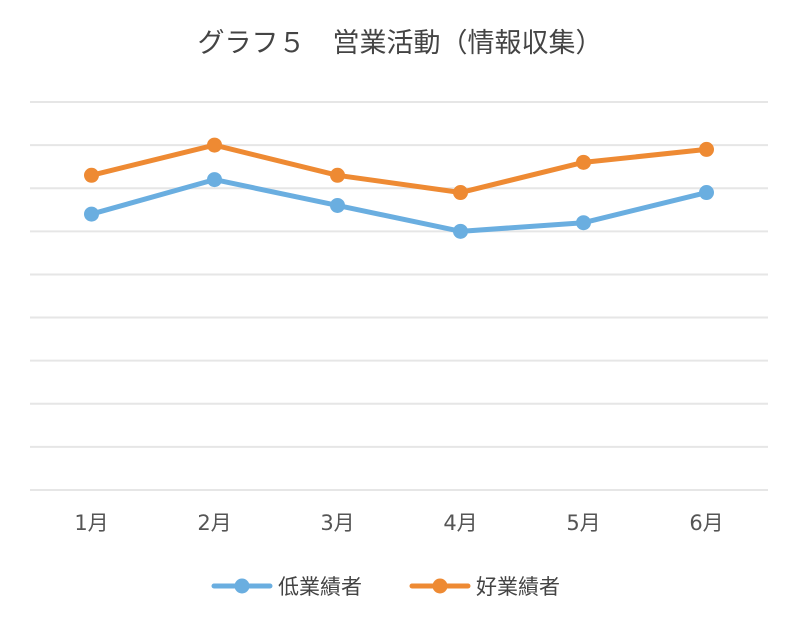  What do you see at coordinates (337, 523) in the screenshot?
I see `x-tick-label: 3月` at bounding box center [337, 523].